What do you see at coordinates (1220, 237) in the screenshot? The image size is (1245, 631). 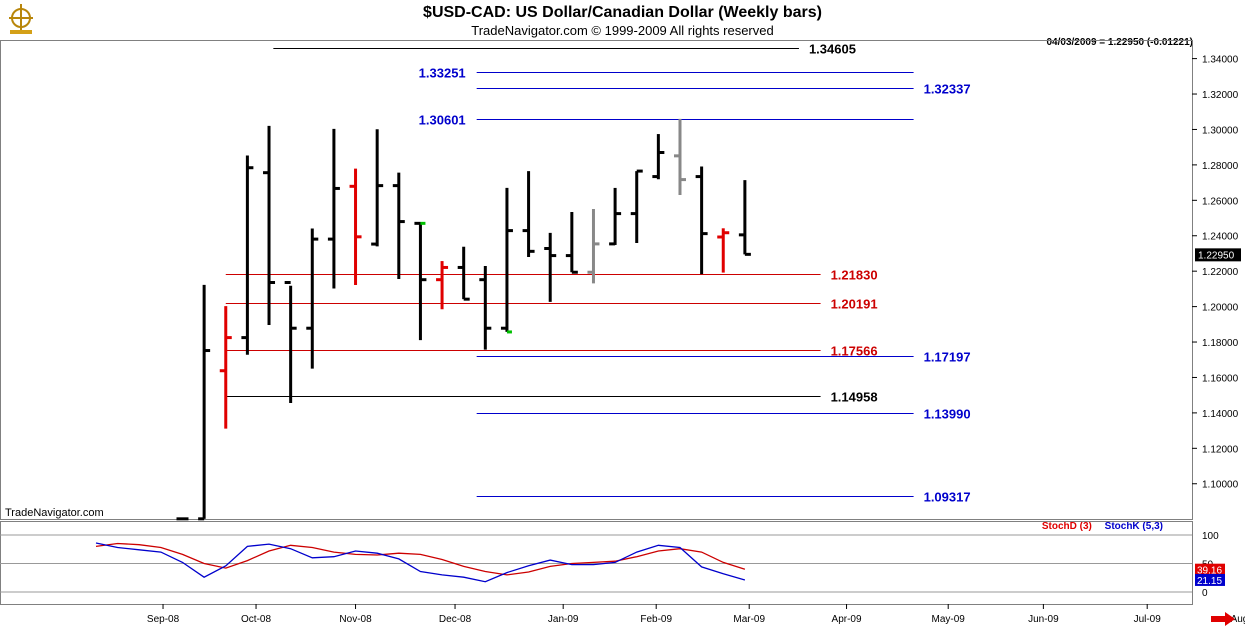 I see `price-axis-label: 1.24000` at bounding box center [1220, 237].